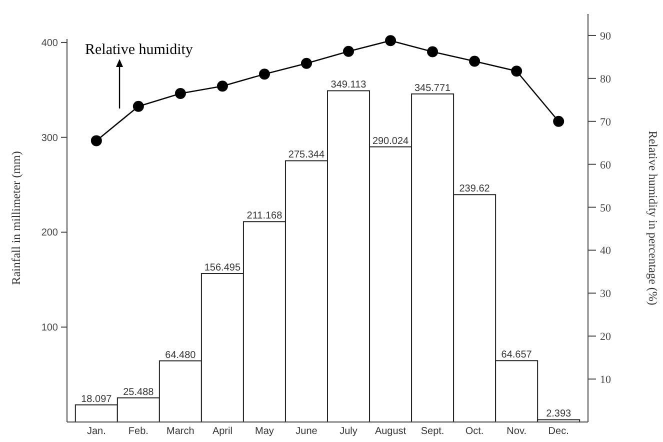  I want to click on y2-tick-label: 50, so click(606, 208).